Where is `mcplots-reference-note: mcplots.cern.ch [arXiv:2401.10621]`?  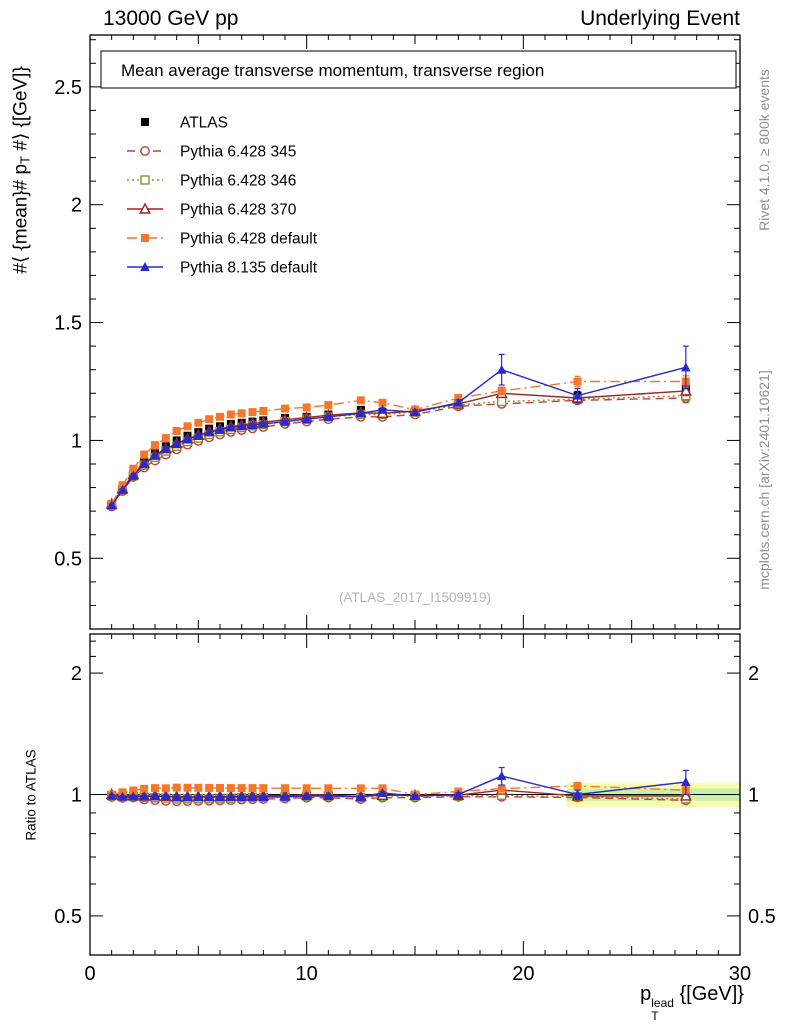 mcplots-reference-note: mcplots.cern.ch [arXiv:2401.10621] is located at coordinates (764, 480).